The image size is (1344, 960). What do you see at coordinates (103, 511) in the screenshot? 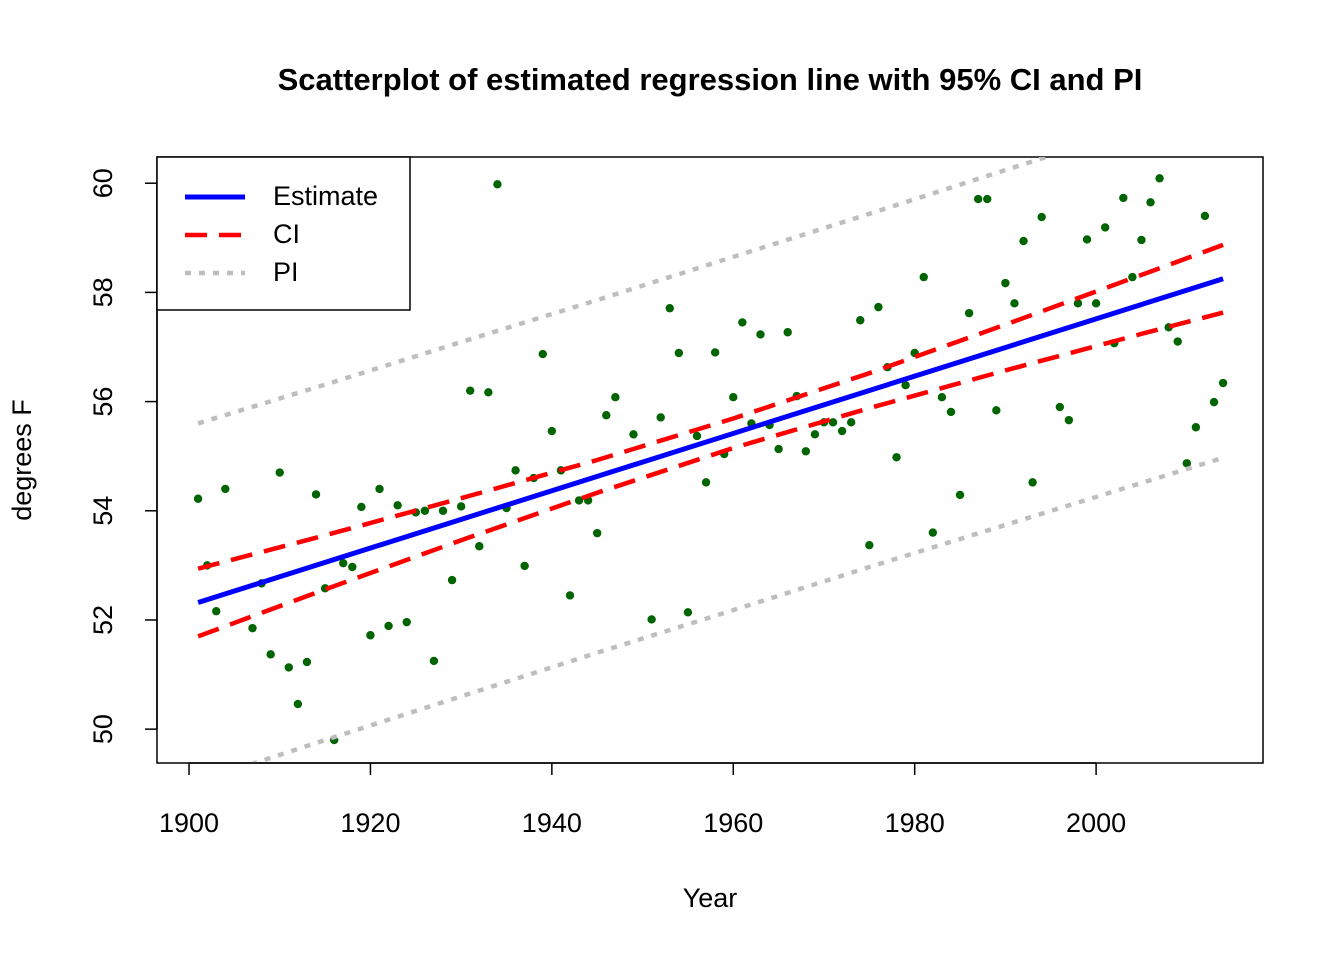
I see `y-tick-label: 54` at bounding box center [103, 511].